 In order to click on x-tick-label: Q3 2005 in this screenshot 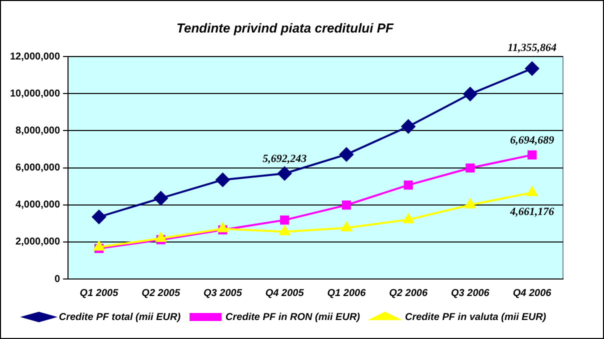, I will do `click(223, 293)`.